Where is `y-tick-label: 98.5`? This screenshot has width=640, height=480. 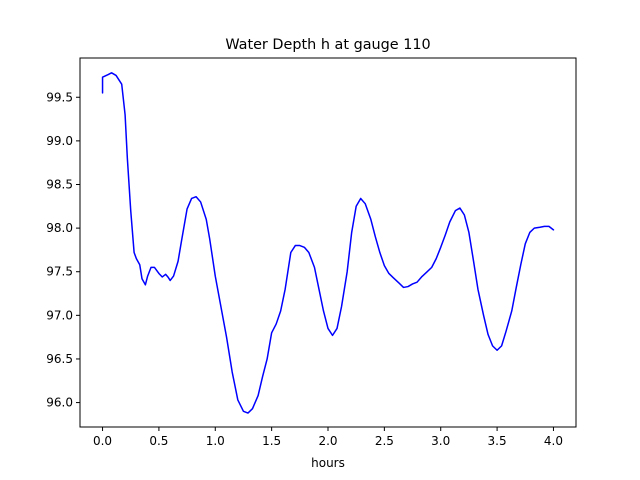 y-tick-label: 98.5 is located at coordinates (59, 184).